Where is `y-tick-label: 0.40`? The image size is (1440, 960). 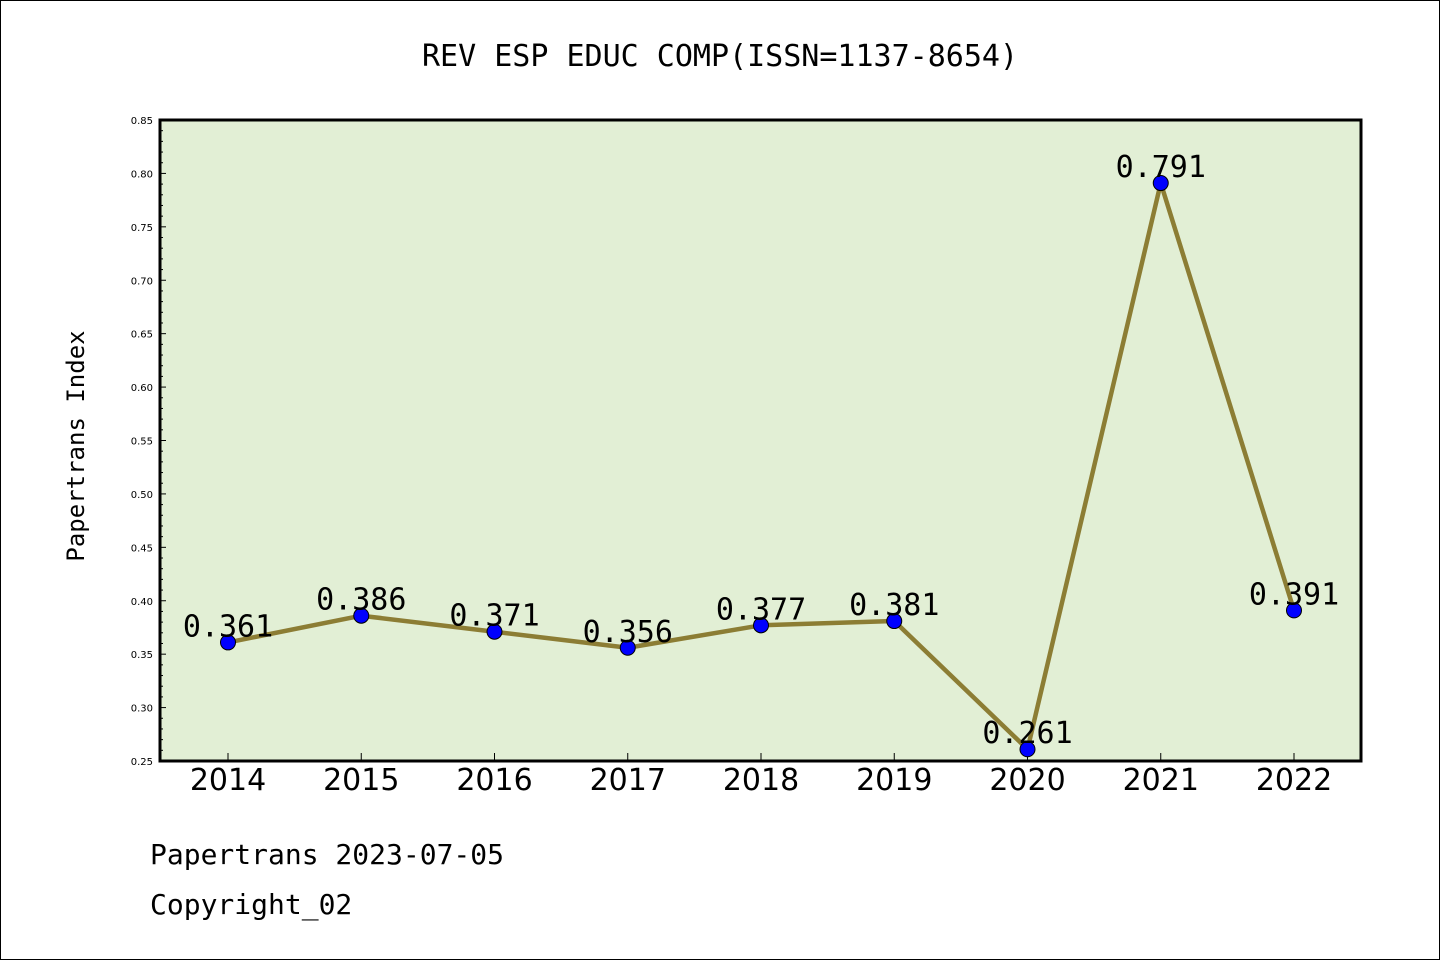 y-tick-label: 0.40 is located at coordinates (142, 602).